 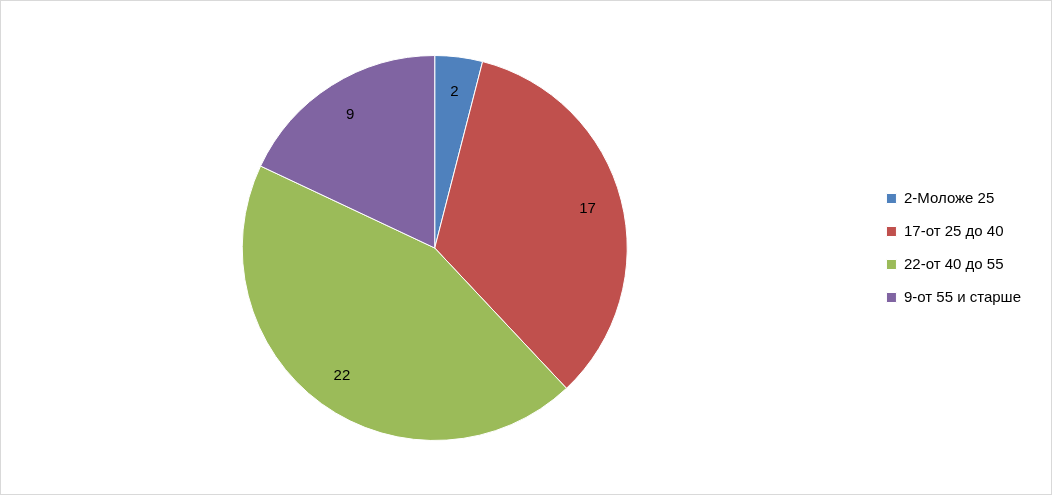 I want to click on legend-label: 9-от 55 и старше, so click(x=962, y=296).